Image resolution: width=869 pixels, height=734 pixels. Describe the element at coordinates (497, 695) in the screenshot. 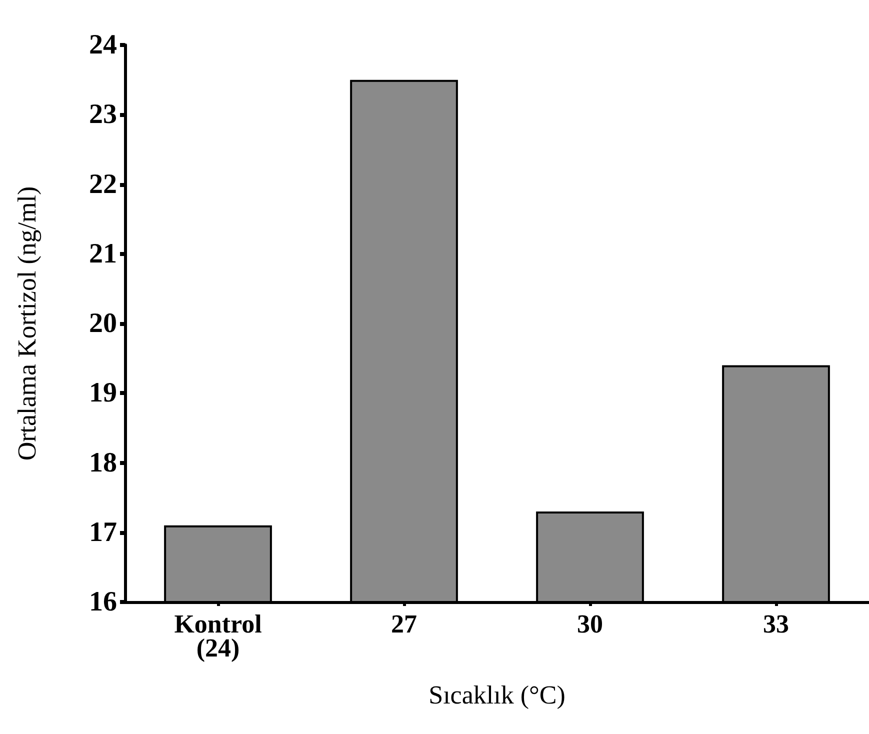

I see `x-axis-title: Sıcaklık (°C)` at that location.